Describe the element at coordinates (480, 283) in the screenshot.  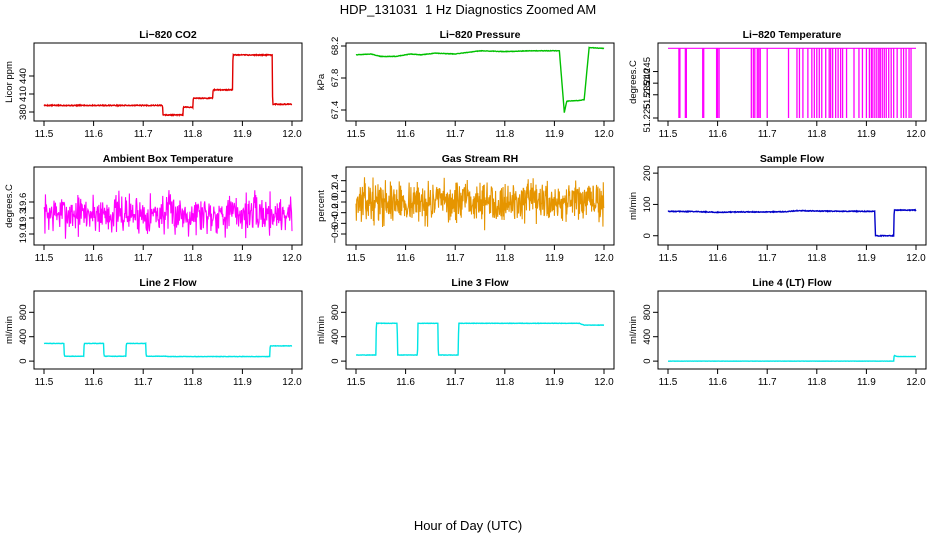
I see `panel-title: Line 3 Flow` at that location.